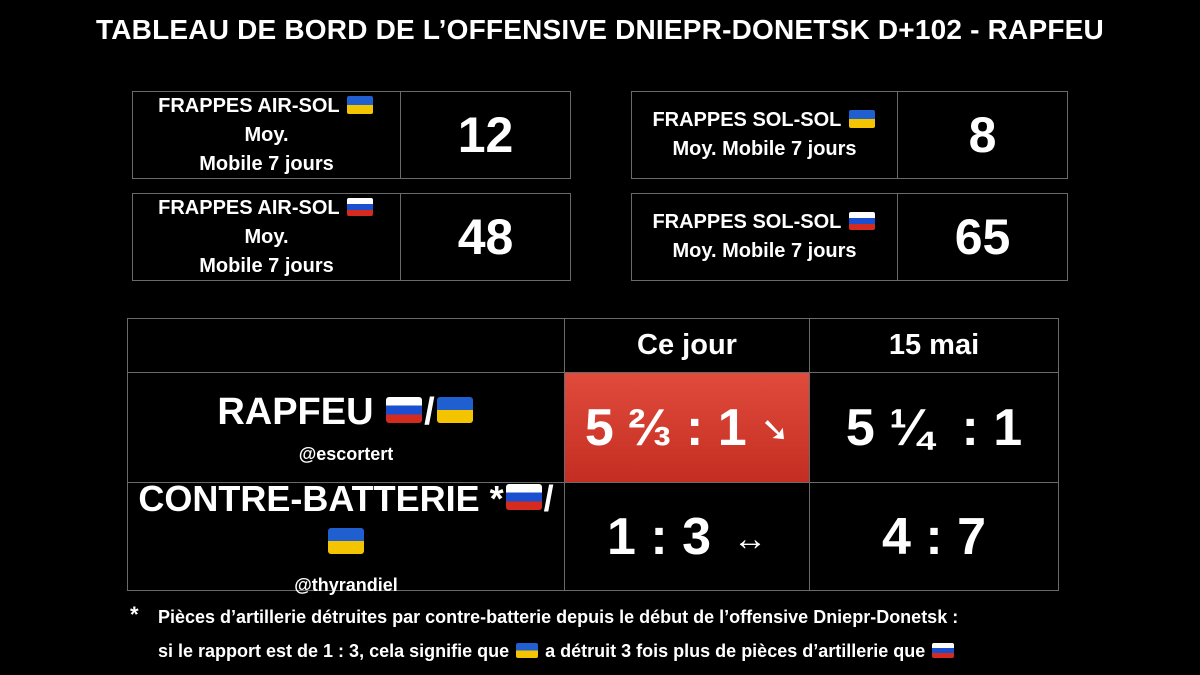  I want to click on arrow-down-right-icon: ➘, so click(775, 429).